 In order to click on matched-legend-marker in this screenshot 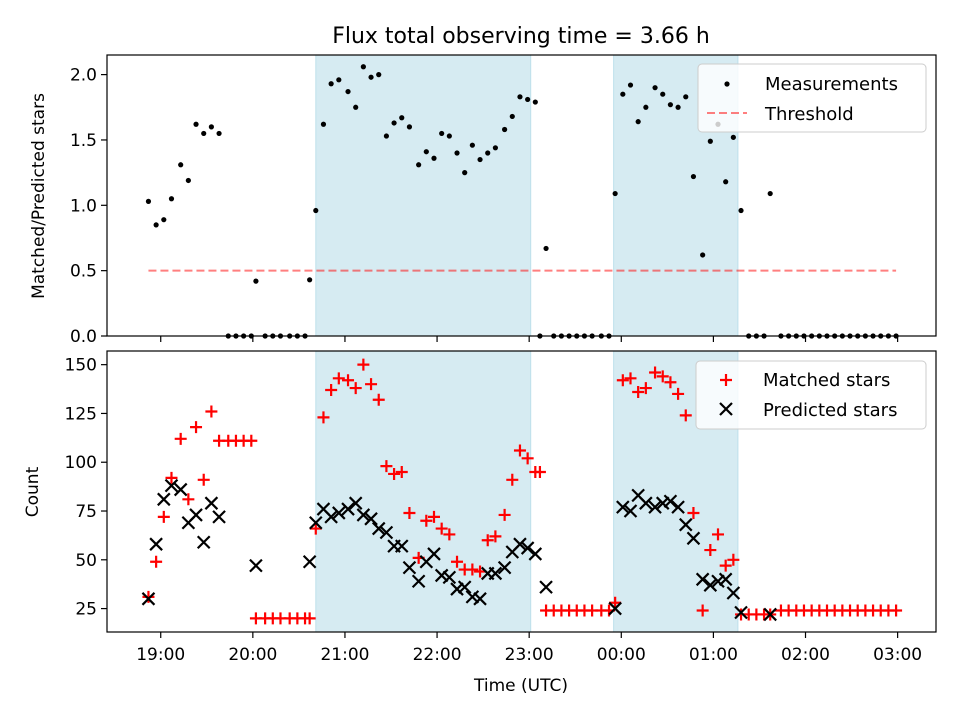, I will do `click(726, 380)`.